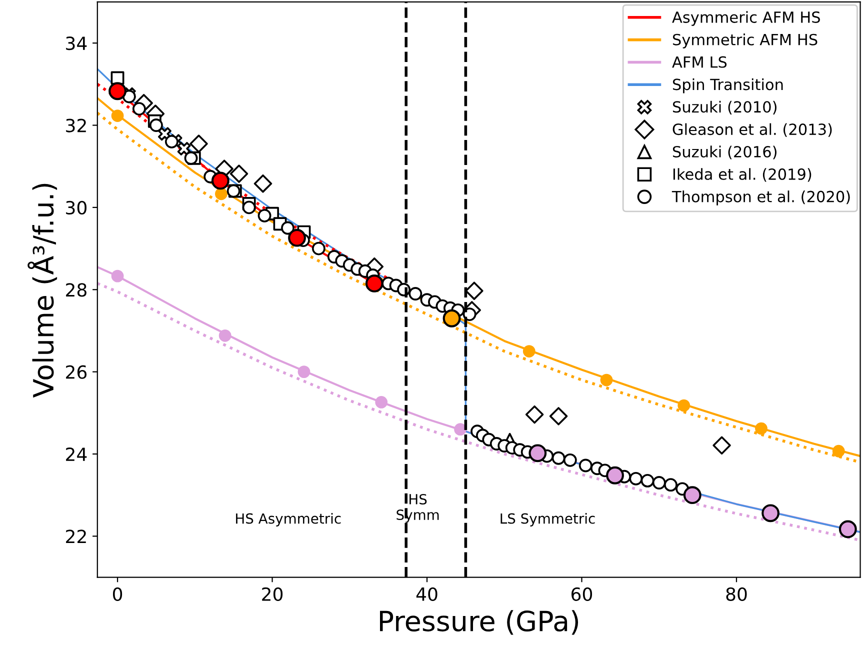 Image resolution: width=862 pixels, height=656 pixels. What do you see at coordinates (746, 18) in the screenshot?
I see `legend-label: Asymmeric AFM HS` at bounding box center [746, 18].